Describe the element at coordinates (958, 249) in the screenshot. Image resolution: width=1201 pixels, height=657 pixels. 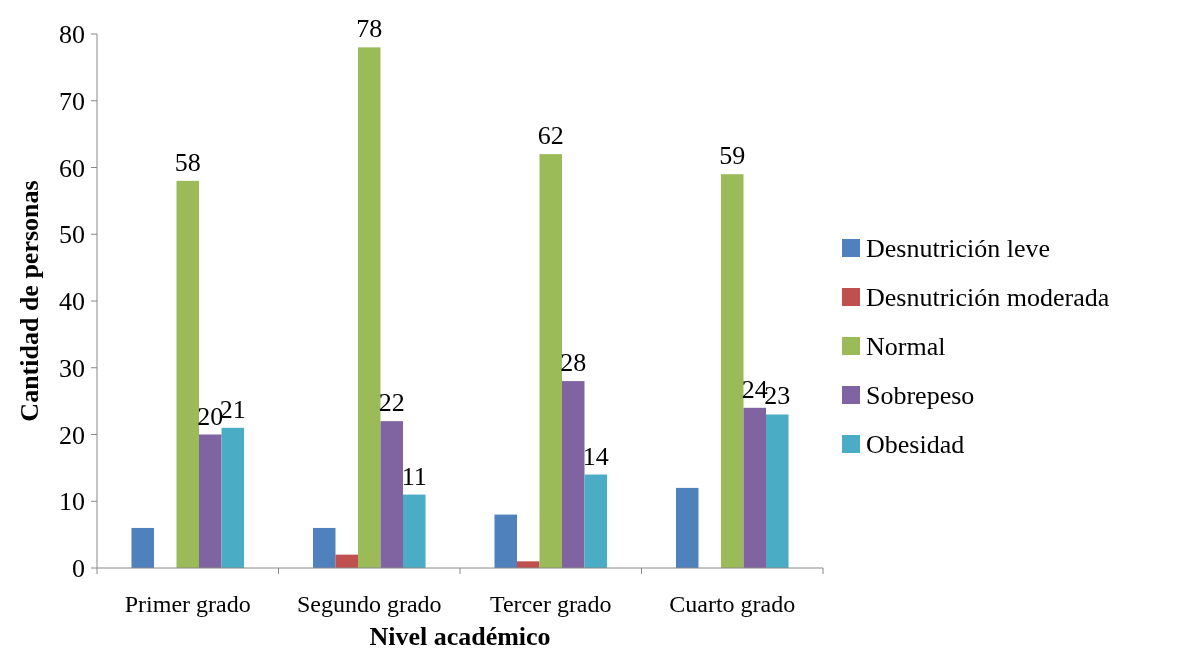
I see `legend-label: Desnutrición leve` at that location.